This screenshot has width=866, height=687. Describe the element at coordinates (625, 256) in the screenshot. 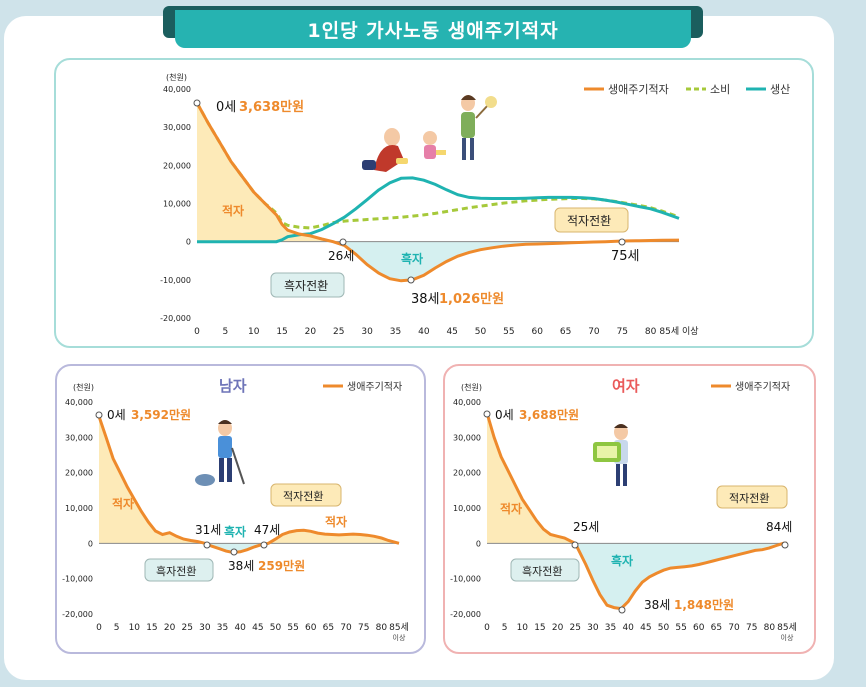

I see `switch-deficit-age: 75세` at that location.